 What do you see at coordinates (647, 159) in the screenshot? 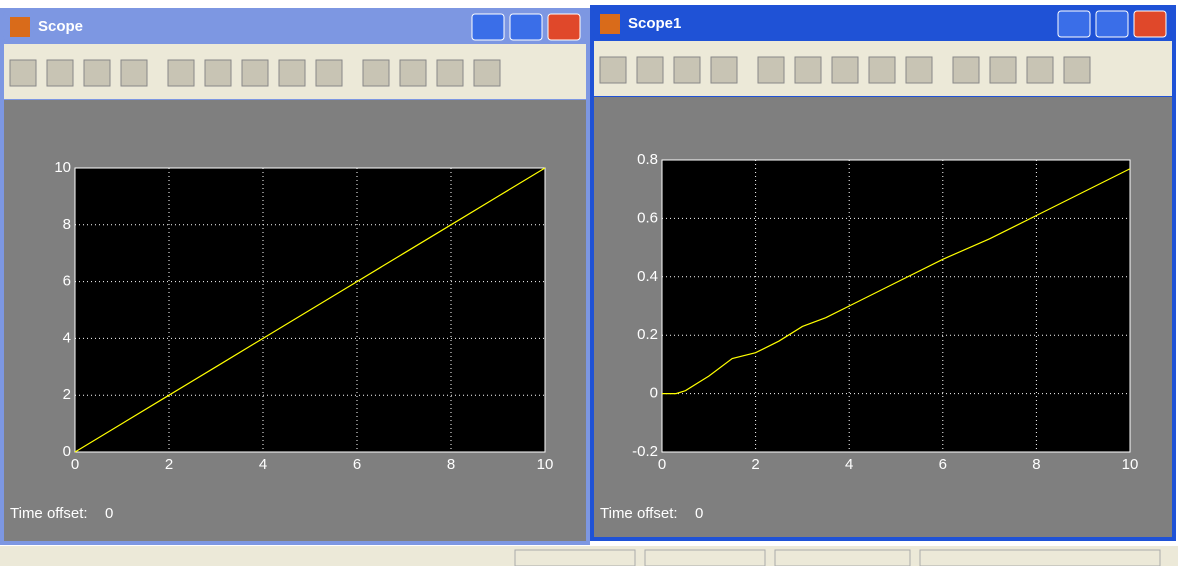
I see `y-tick-label: 0.8` at bounding box center [647, 159].